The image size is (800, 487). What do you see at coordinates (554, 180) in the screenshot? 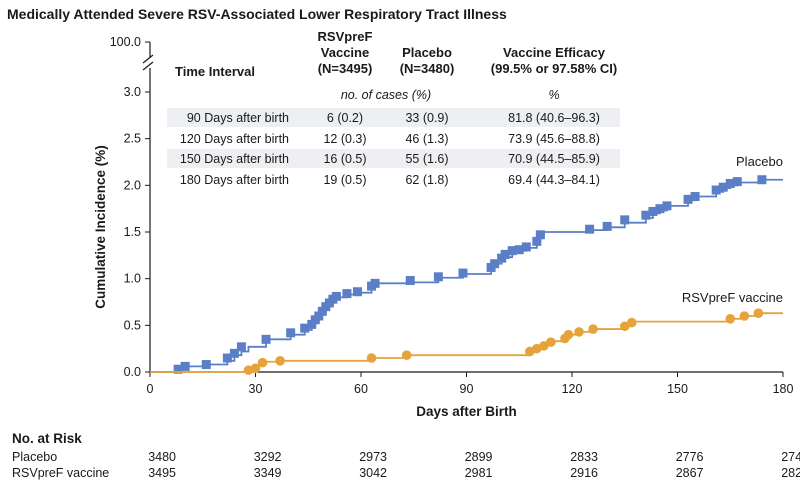
I see `table-cell-efficacy: 69.4 (44.3–84.1)` at bounding box center [554, 180].